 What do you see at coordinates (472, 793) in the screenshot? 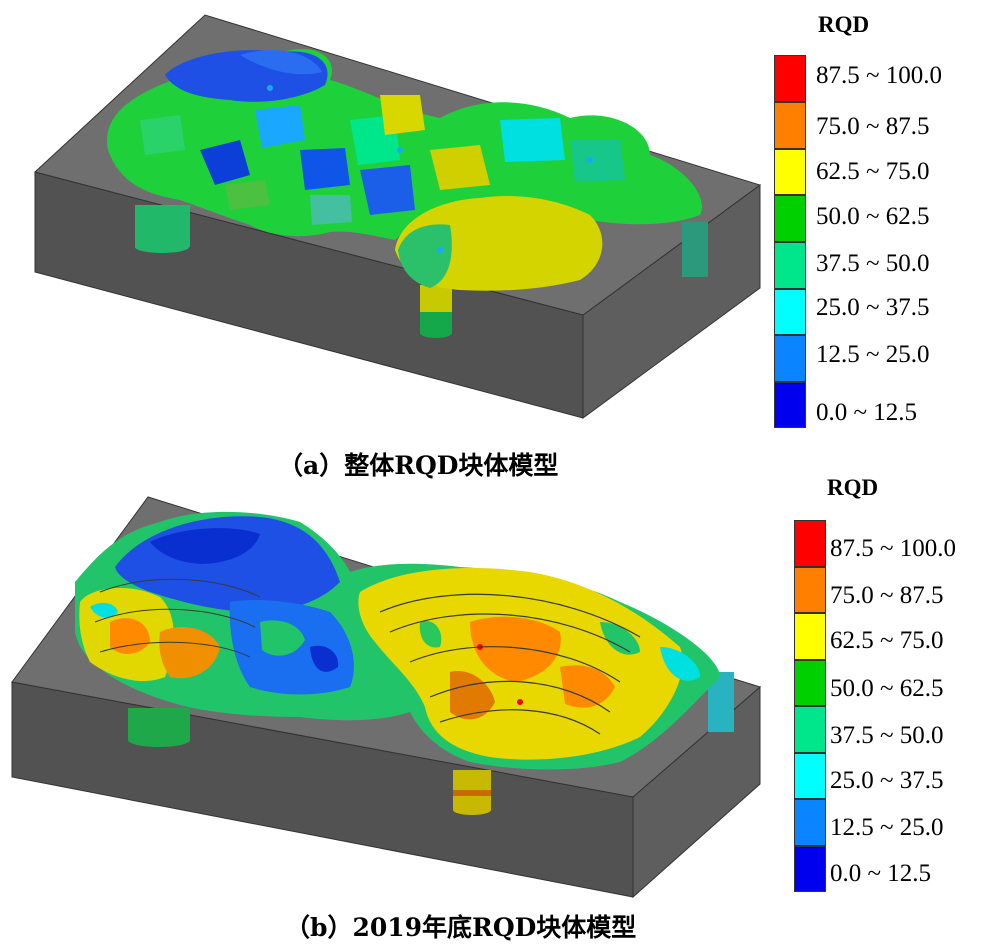
I see `drill-cylinder-middle-band` at bounding box center [472, 793].